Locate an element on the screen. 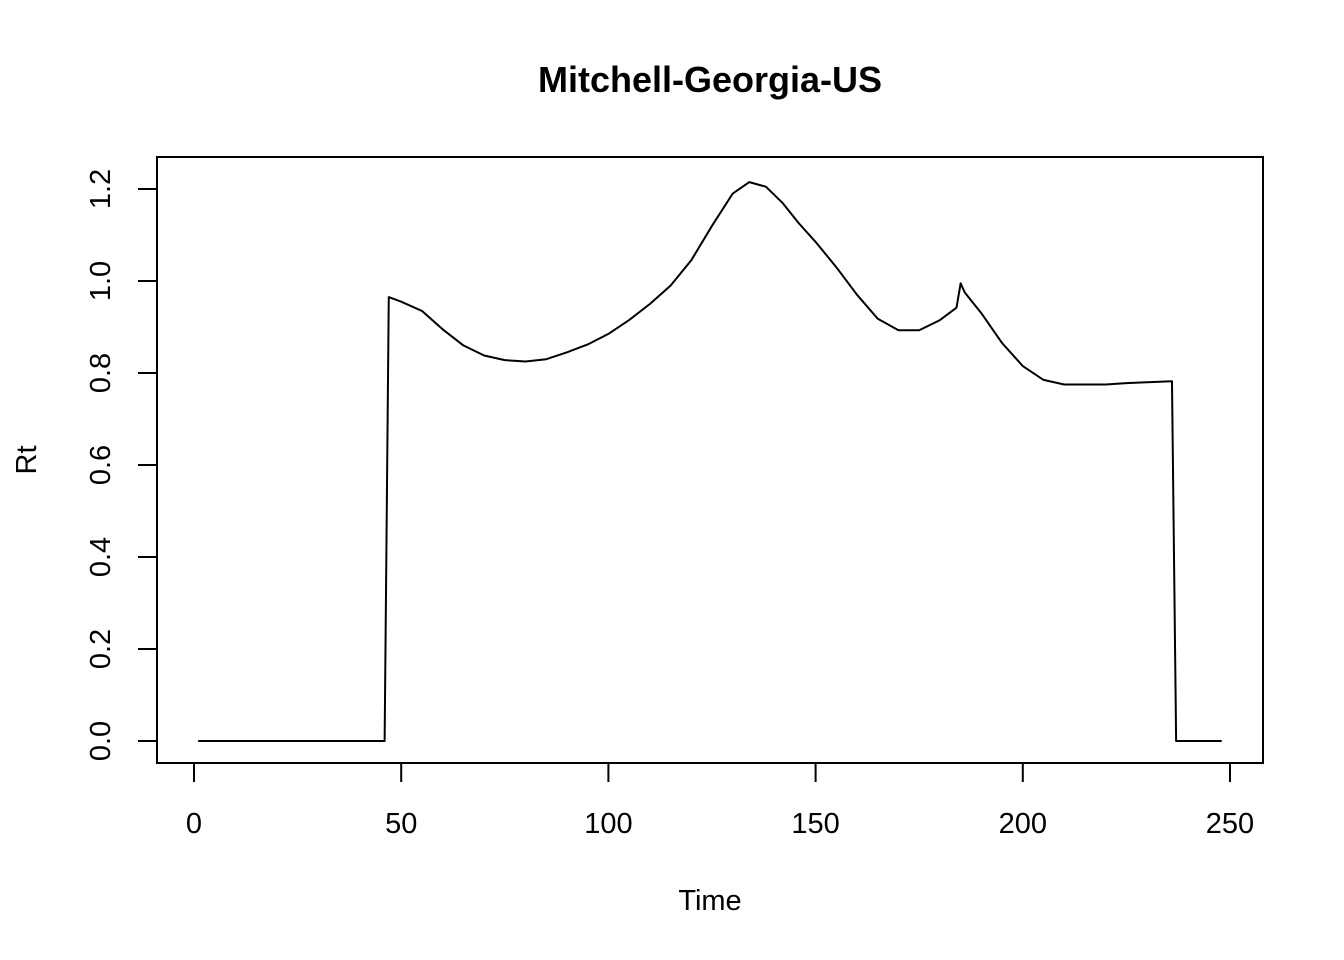 The image size is (1344, 960). y-tick-label: 1.2 is located at coordinates (101, 189).